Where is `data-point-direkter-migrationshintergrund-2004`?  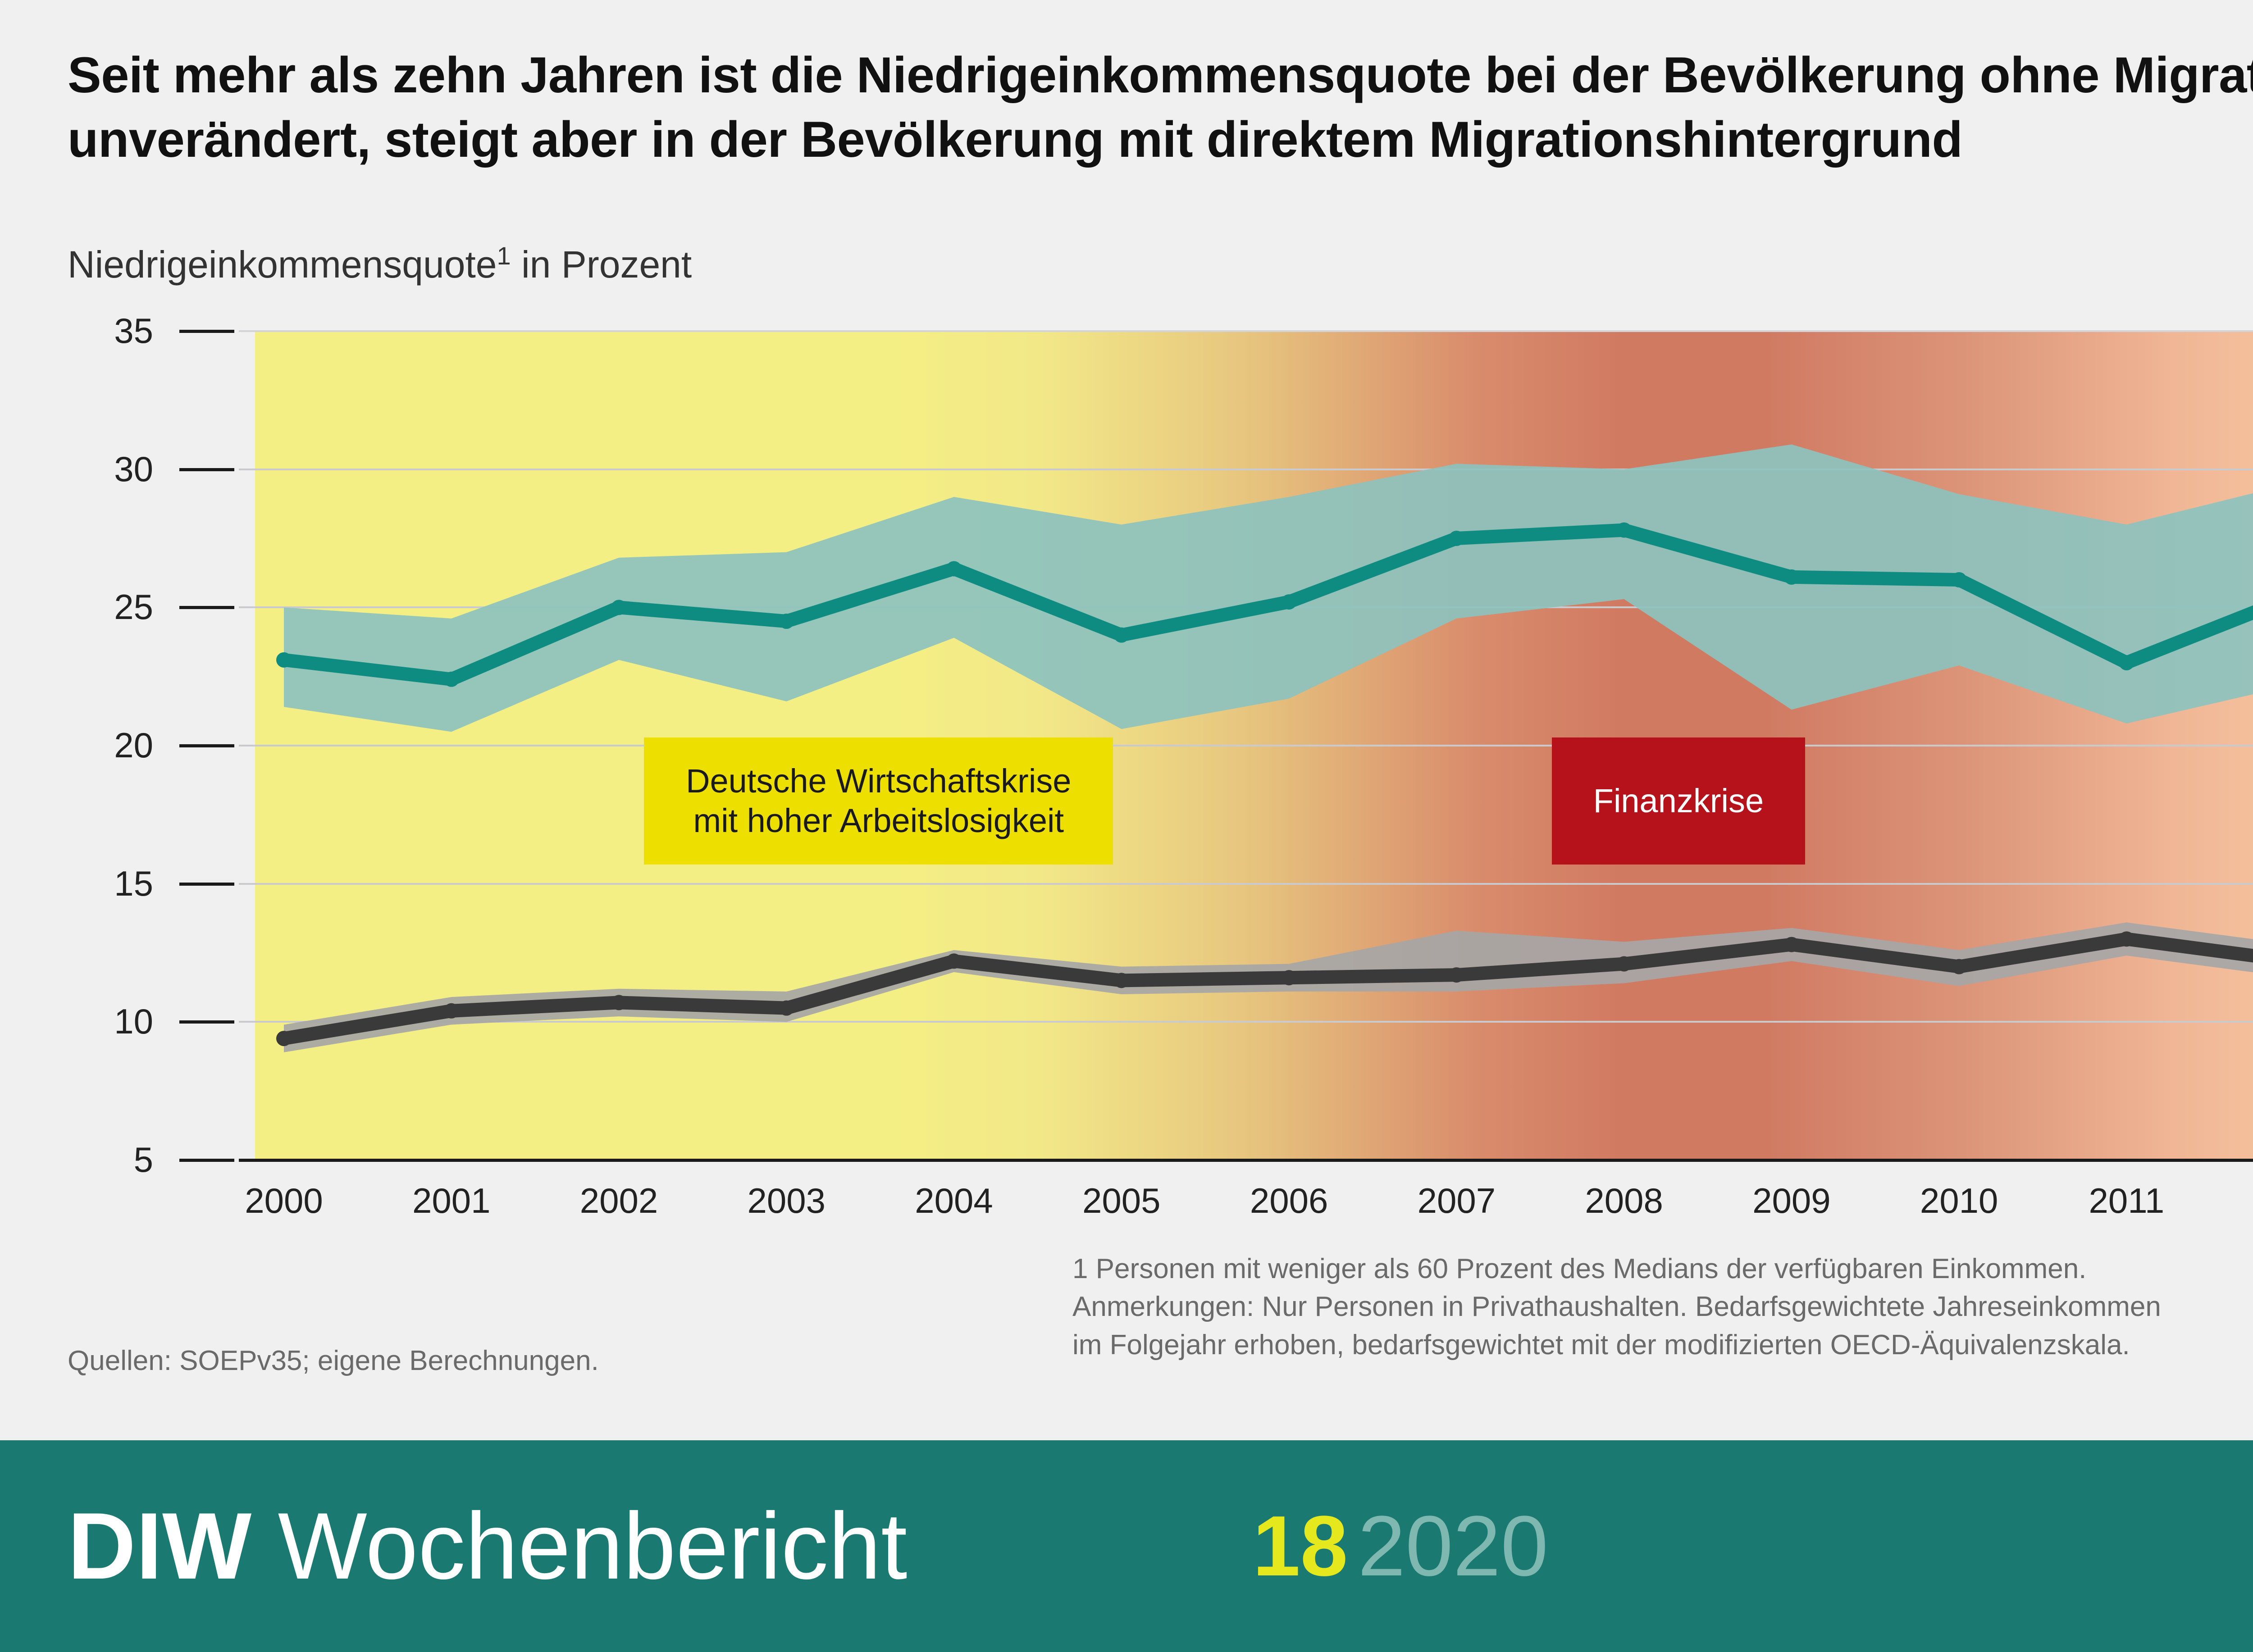
data-point-direkter-migrationshintergrund-2004 is located at coordinates (954, 569).